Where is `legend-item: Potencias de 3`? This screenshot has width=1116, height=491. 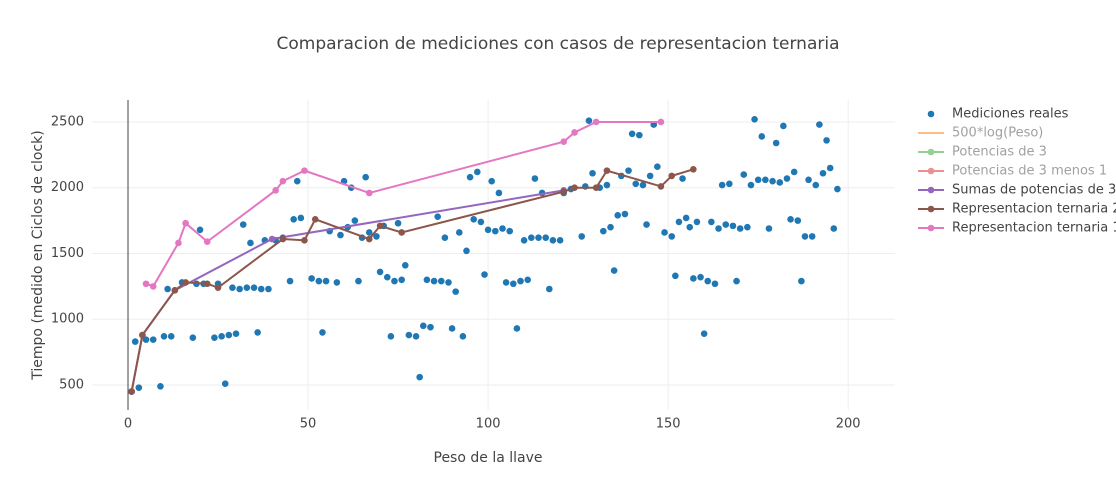 legend-item: Potencias de 3 is located at coordinates (982, 152).